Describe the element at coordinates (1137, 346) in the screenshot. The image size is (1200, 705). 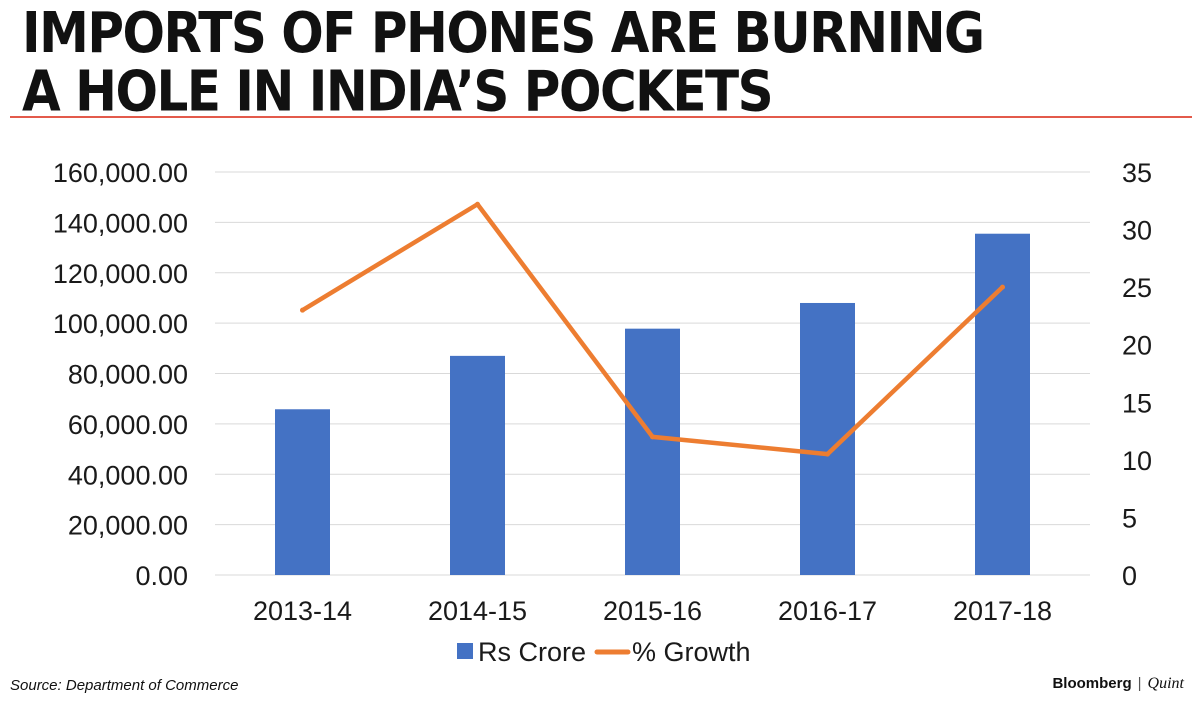
I see `right-axis-tick-label: 20` at that location.